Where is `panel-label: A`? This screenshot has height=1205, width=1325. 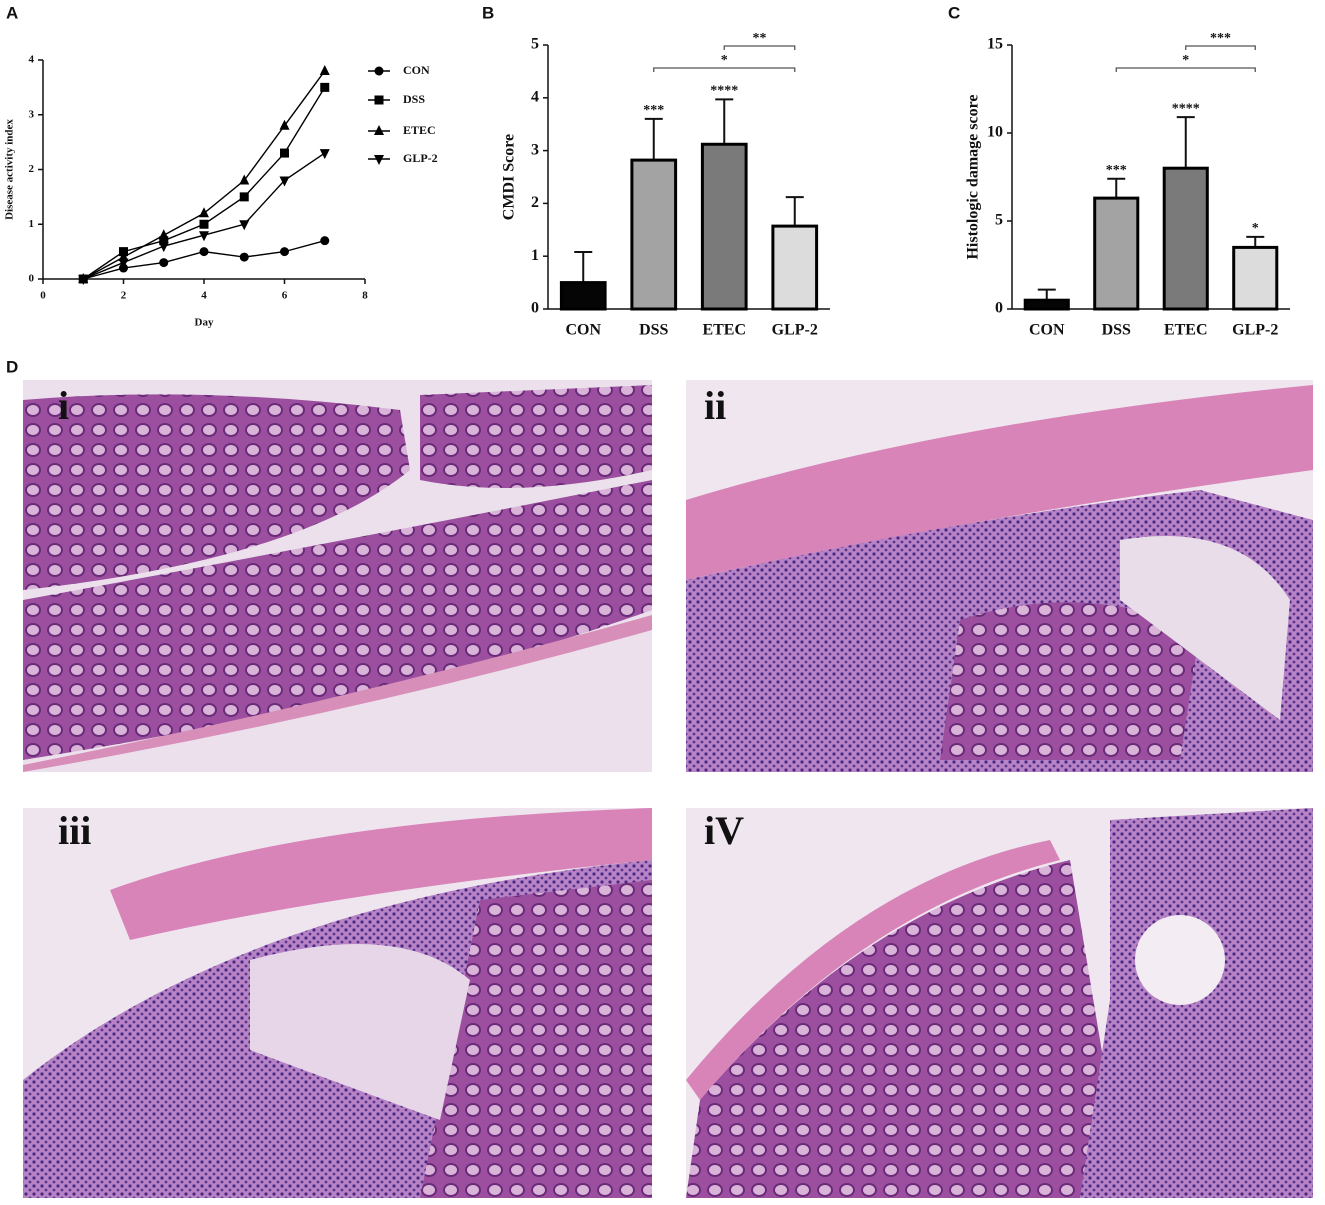 panel-label: A is located at coordinates (12, 12).